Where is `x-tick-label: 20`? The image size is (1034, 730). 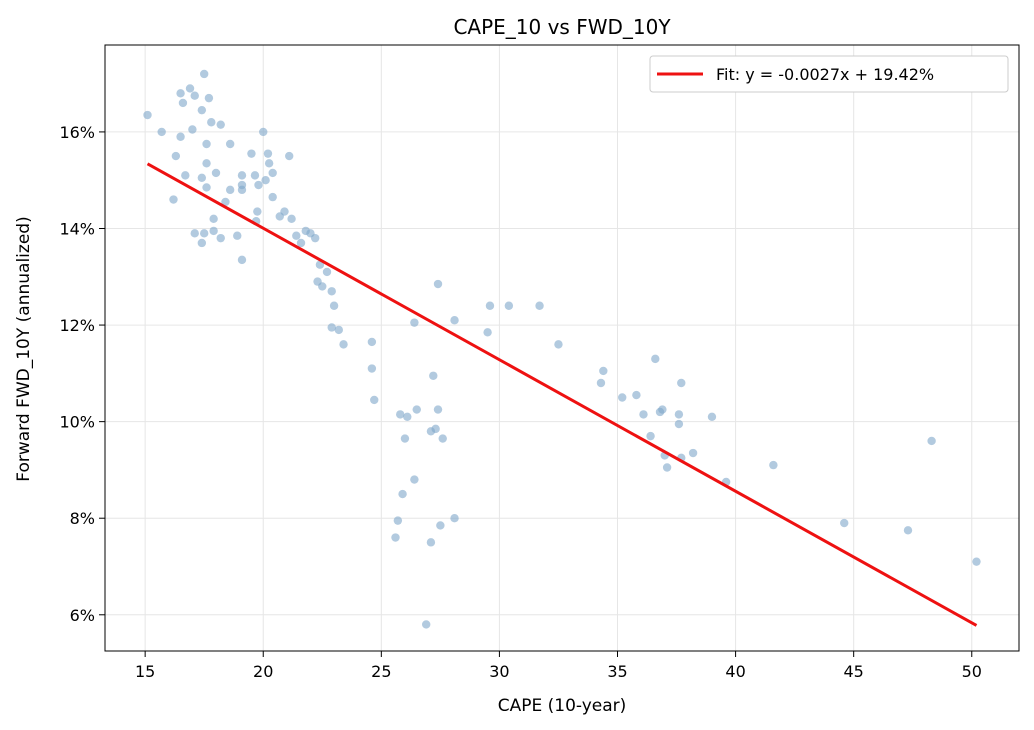
x-tick-label: 20 is located at coordinates (263, 671).